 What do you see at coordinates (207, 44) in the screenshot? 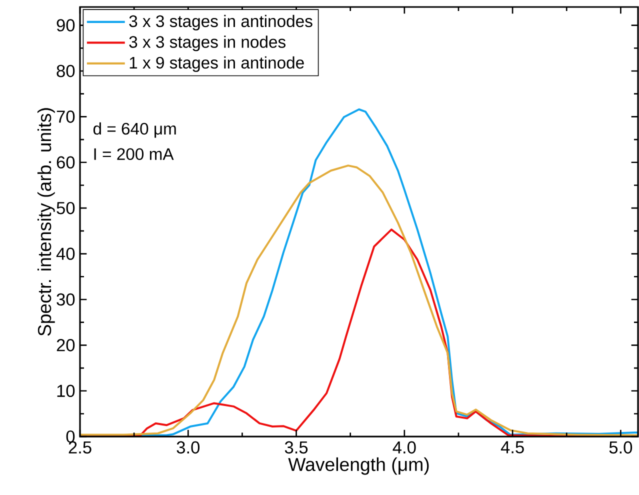
I see `legend-label: 3 x 3 stages in nodes` at bounding box center [207, 44].